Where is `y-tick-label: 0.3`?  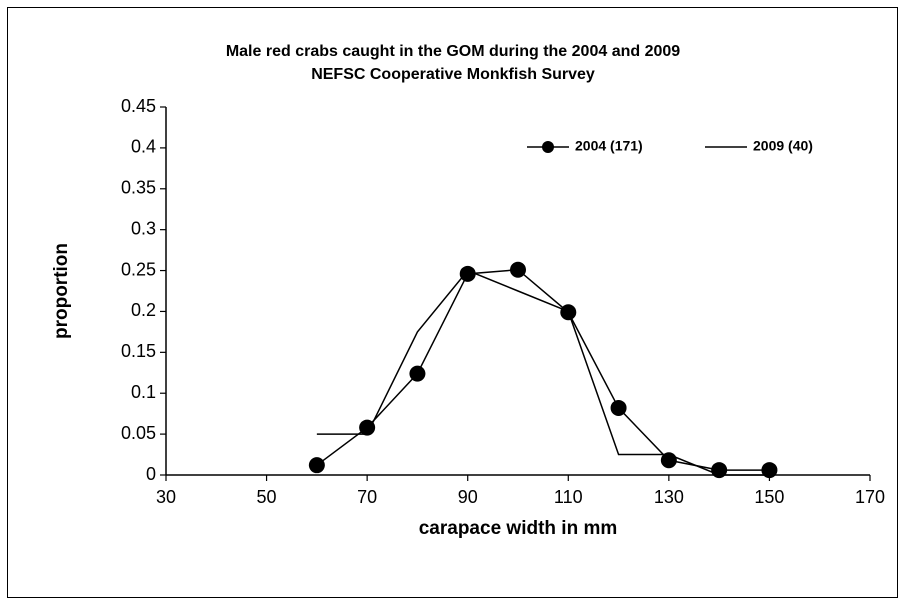 y-tick-label: 0.3 is located at coordinates (143, 228).